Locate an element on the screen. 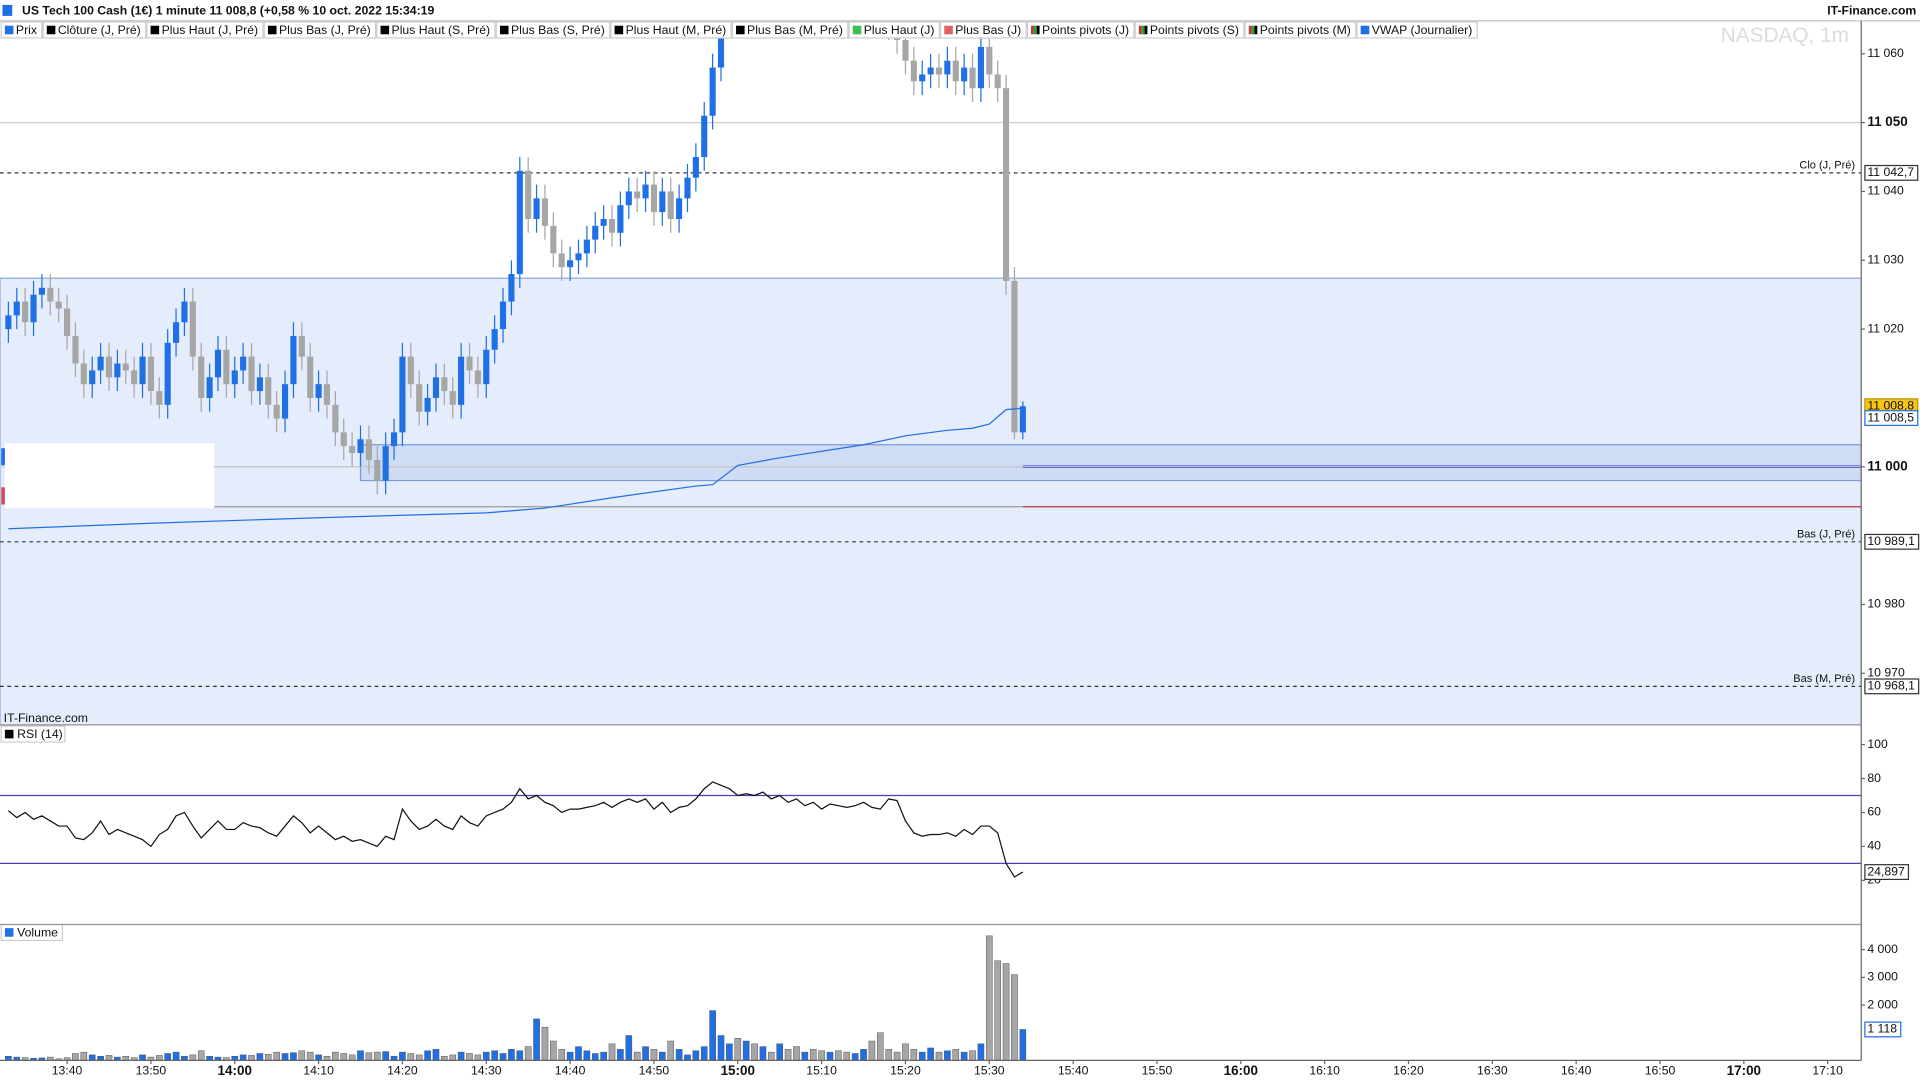 The image size is (1920, 1080). y-tick-label: 2 000 is located at coordinates (1882, 1004).